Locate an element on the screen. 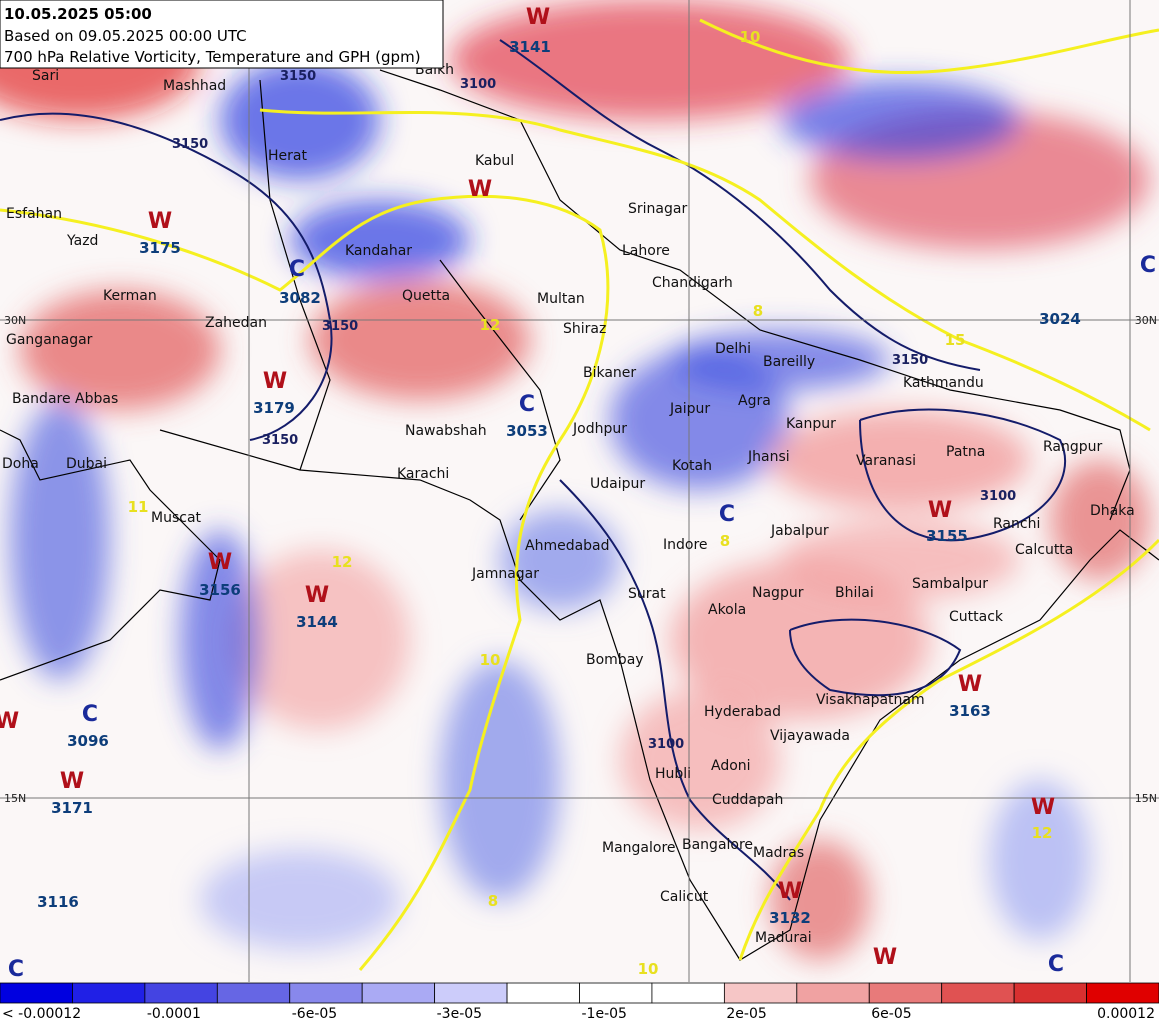  contour-label: 3100 is located at coordinates (998, 496).